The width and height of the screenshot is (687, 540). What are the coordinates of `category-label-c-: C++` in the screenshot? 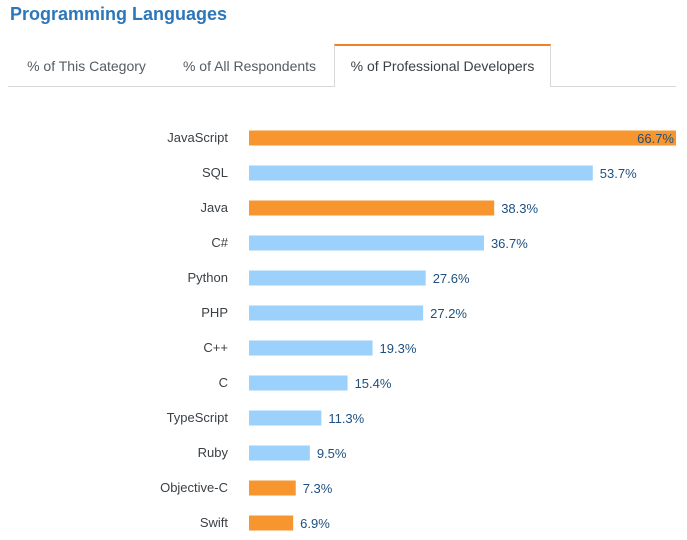 It's located at (215, 347).